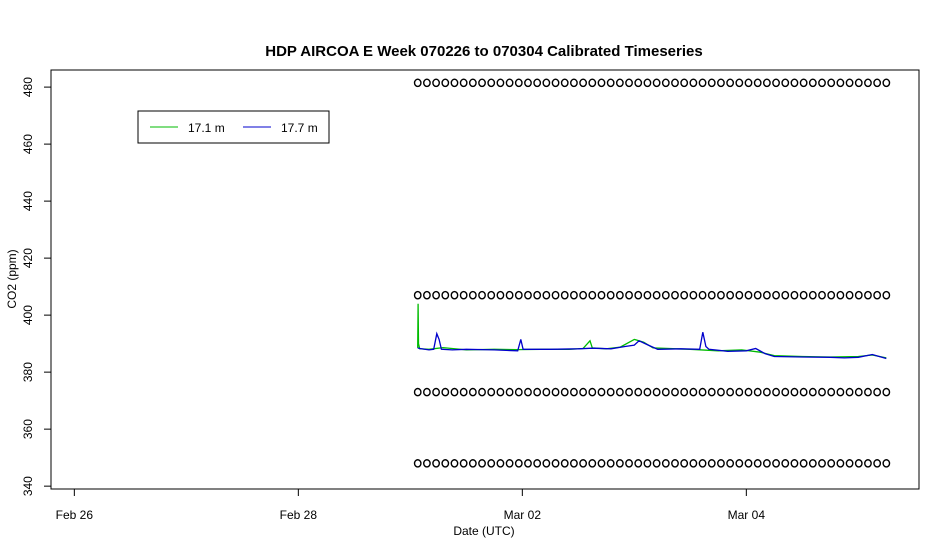  I want to click on series-lines, so click(652, 331).